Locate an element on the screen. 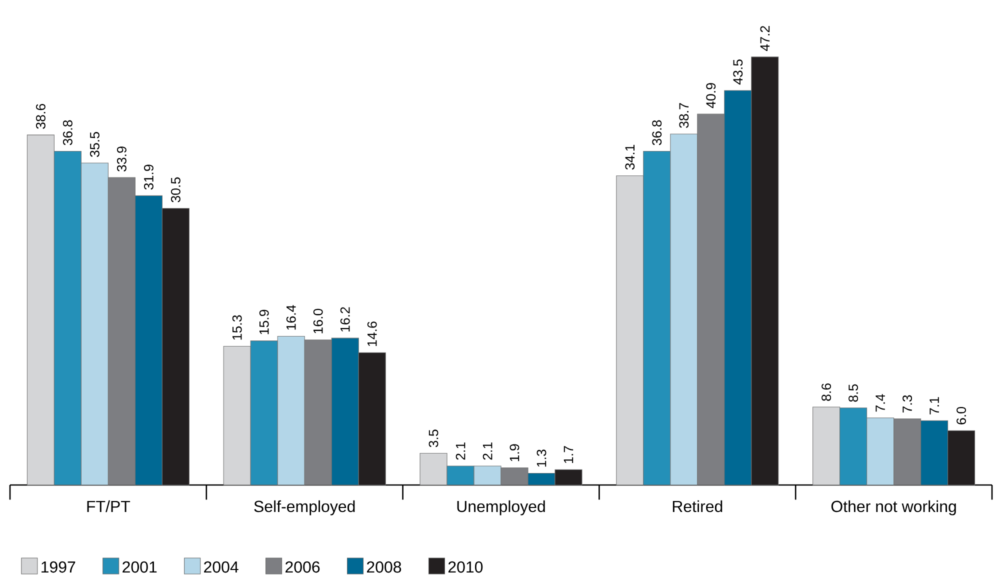  data-label: 7.4 is located at coordinates (880, 403).